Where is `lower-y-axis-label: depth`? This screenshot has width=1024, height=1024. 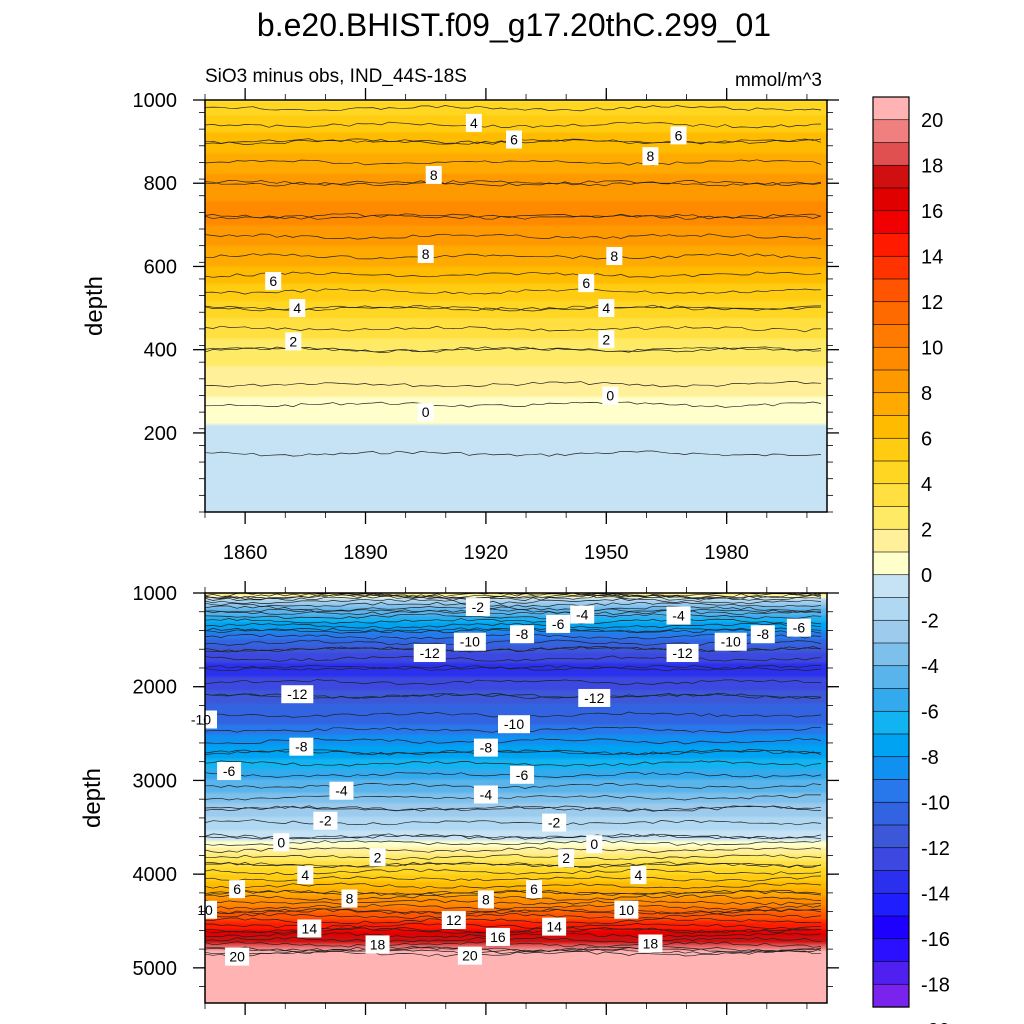 lower-y-axis-label: depth is located at coordinates (92, 798).